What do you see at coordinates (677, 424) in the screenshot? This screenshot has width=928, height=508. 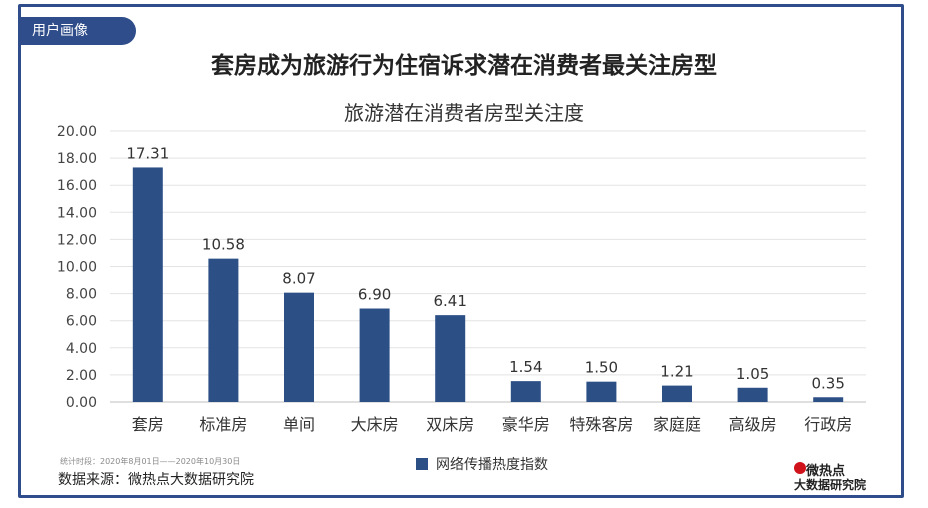 I see `x-tick-label: 家庭庭` at bounding box center [677, 424].